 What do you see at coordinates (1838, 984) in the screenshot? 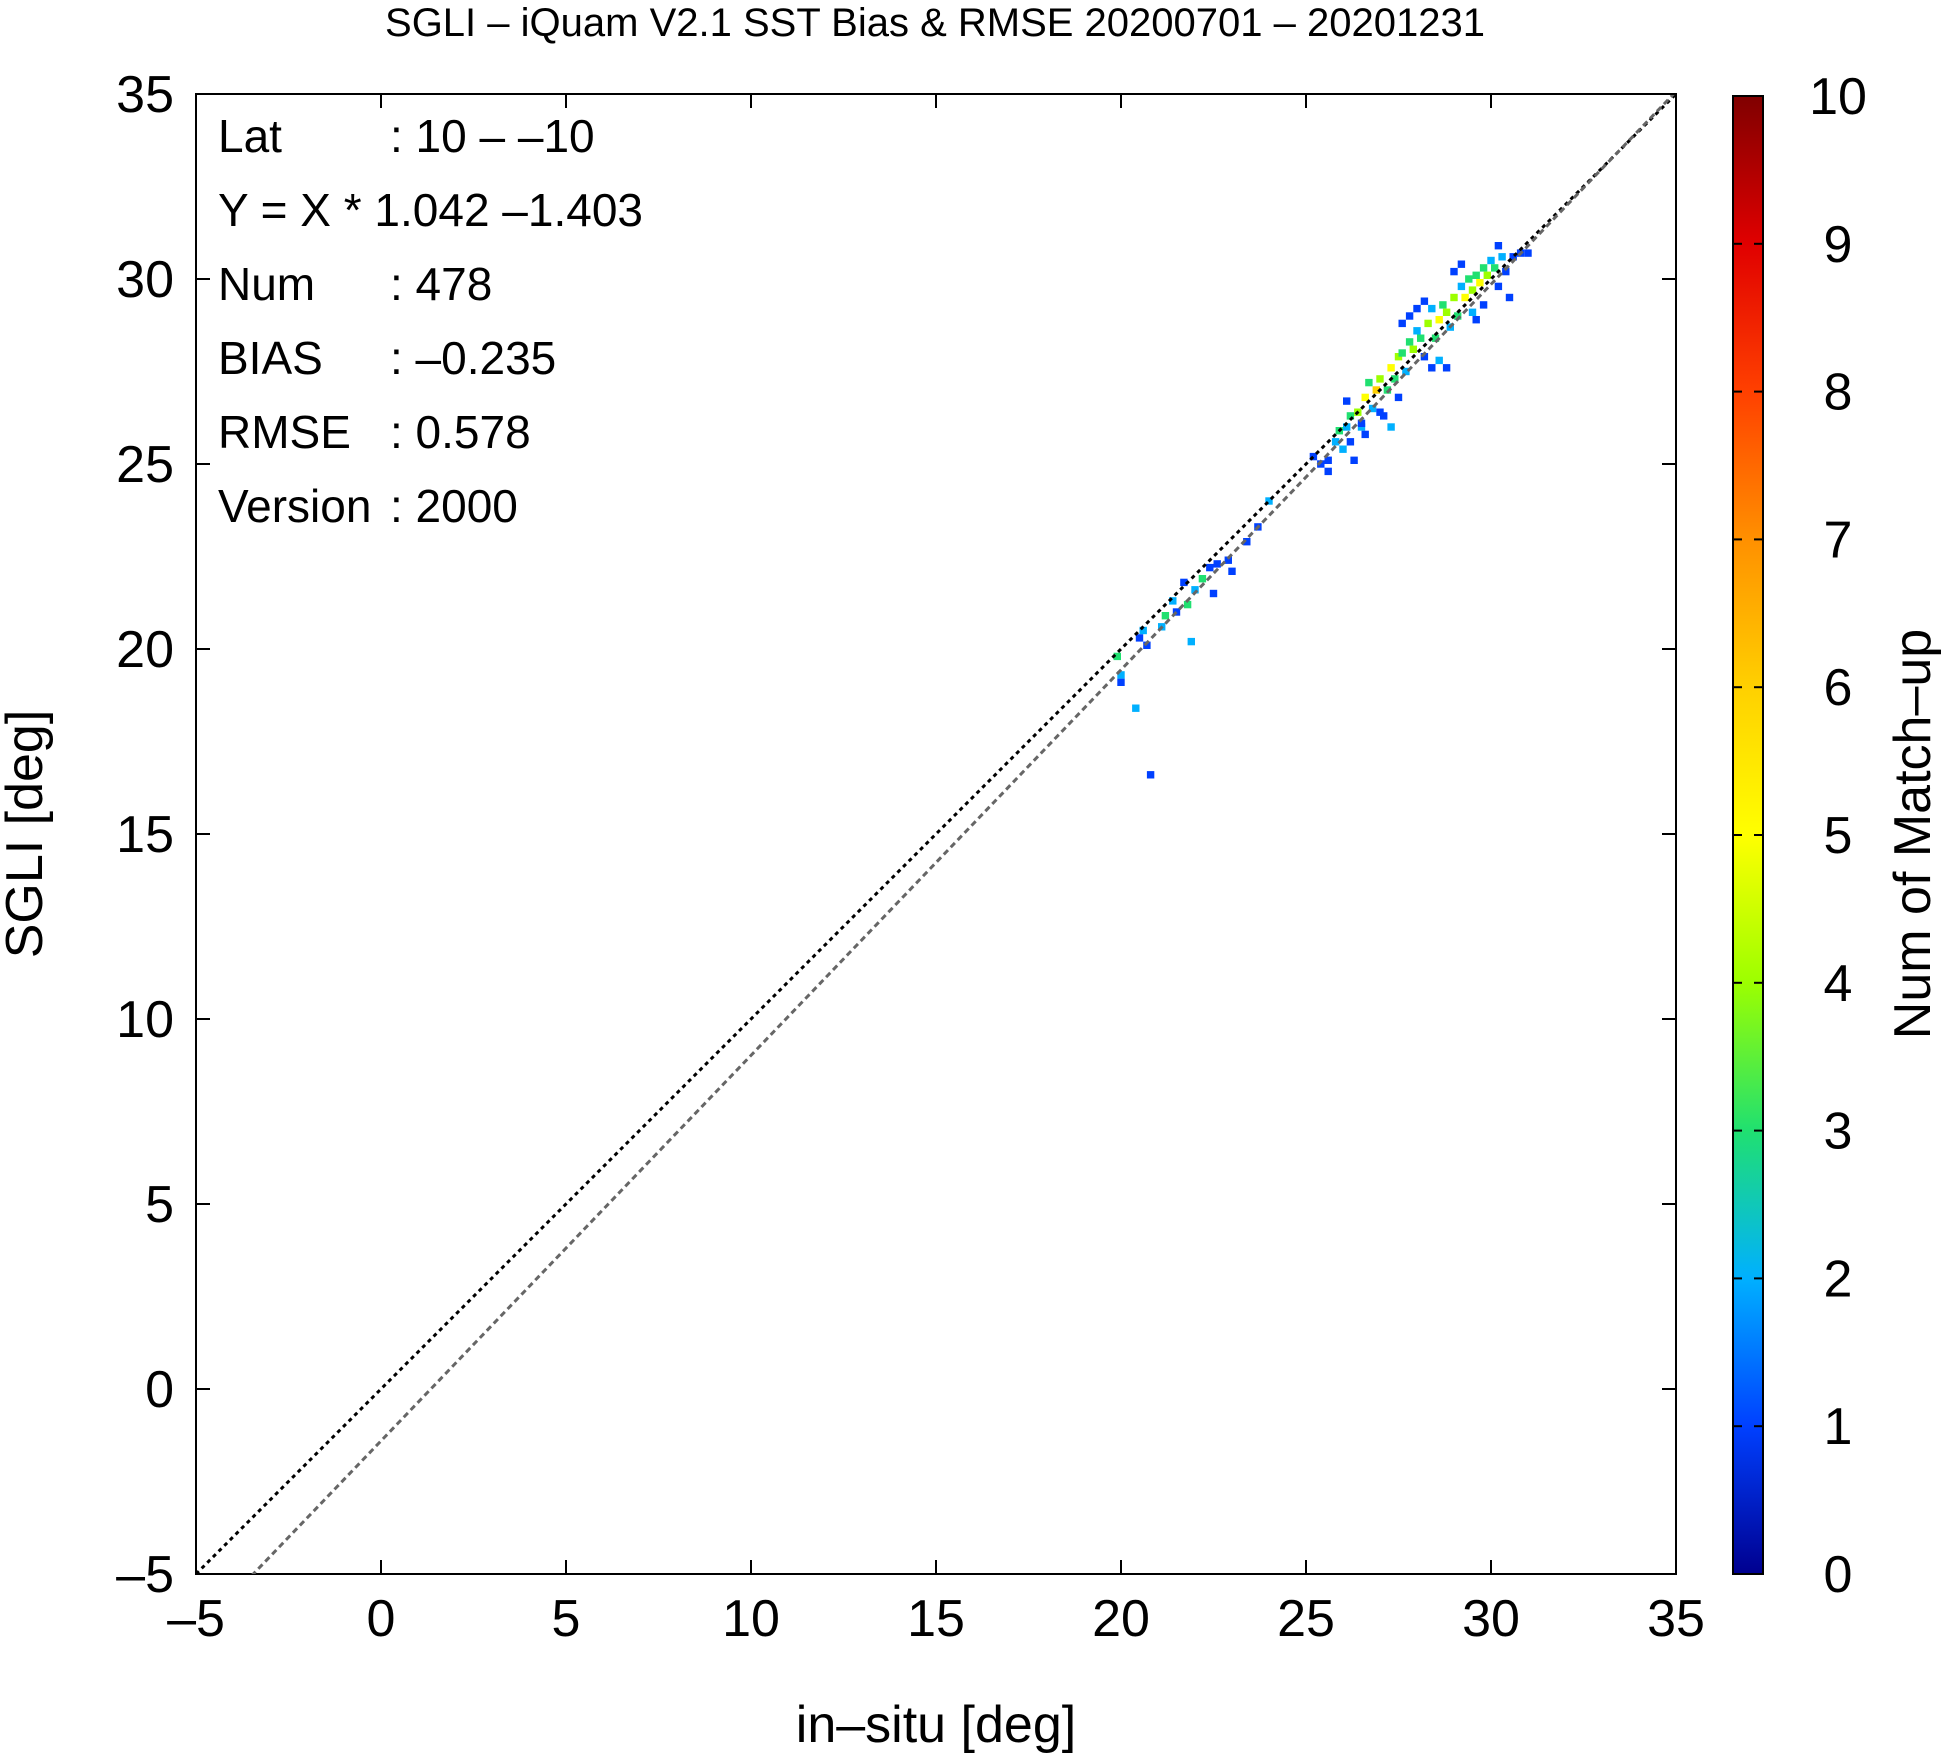
I see `colorbar-tick-label: 4` at bounding box center [1838, 984].